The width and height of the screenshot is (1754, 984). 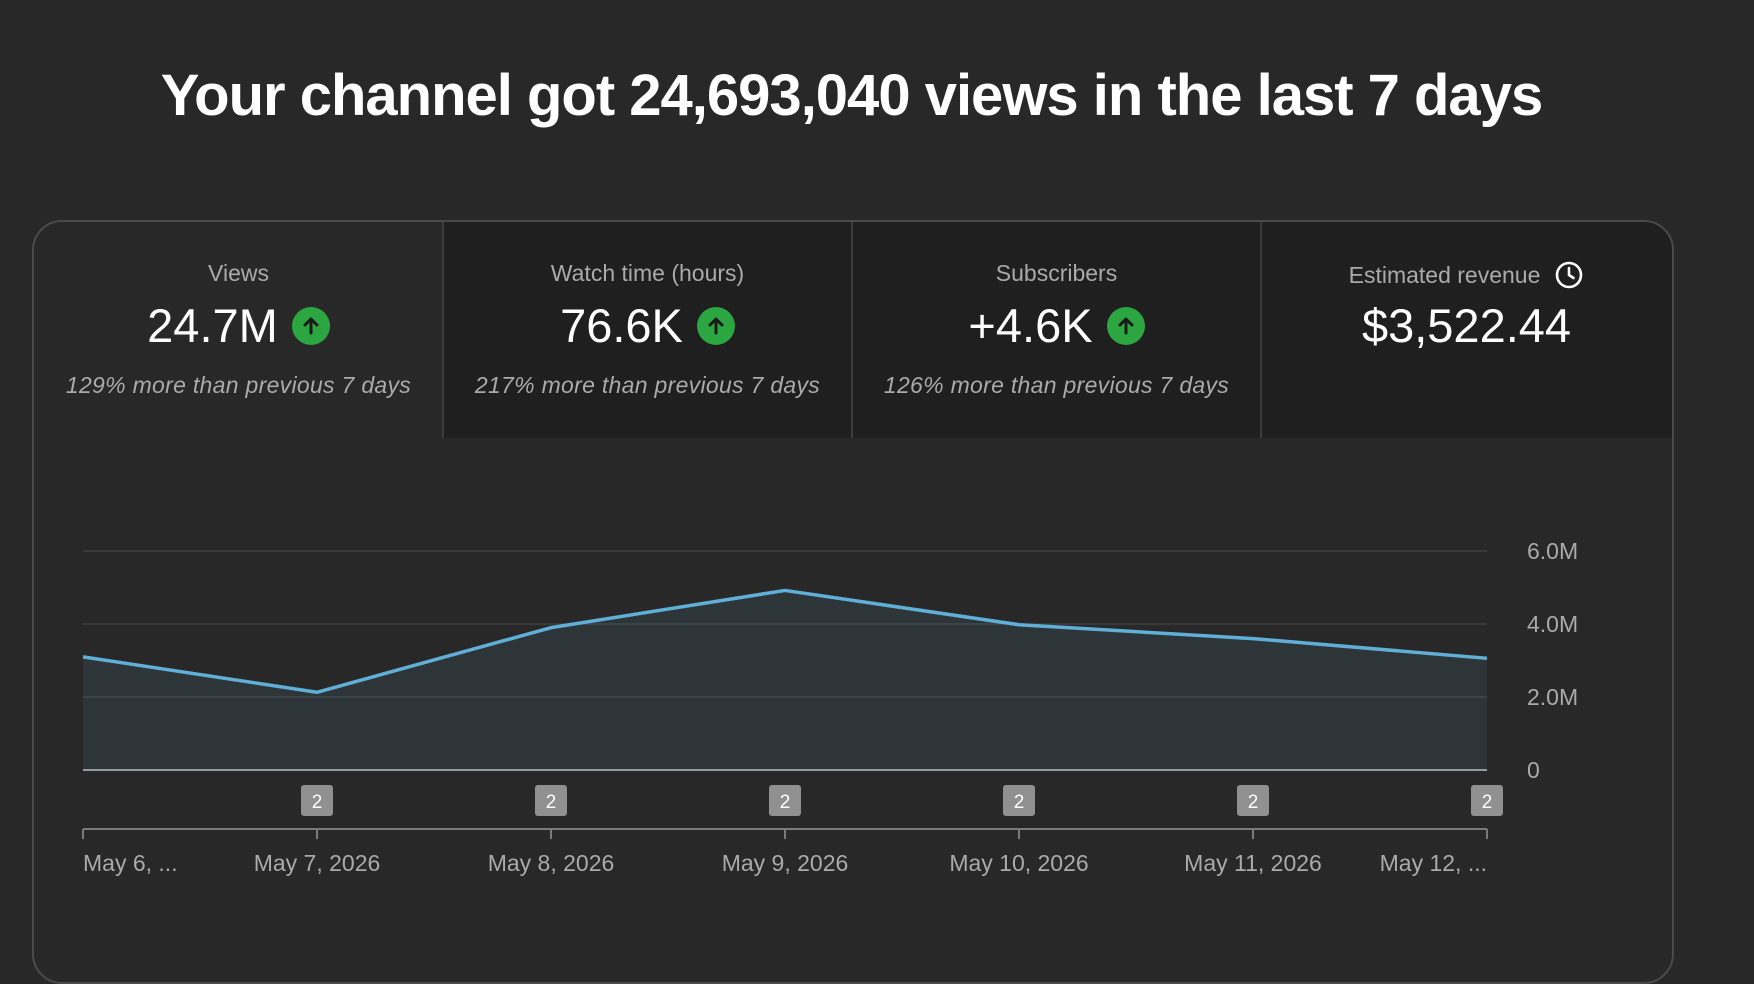 I want to click on area-fill, so click(x=785, y=680).